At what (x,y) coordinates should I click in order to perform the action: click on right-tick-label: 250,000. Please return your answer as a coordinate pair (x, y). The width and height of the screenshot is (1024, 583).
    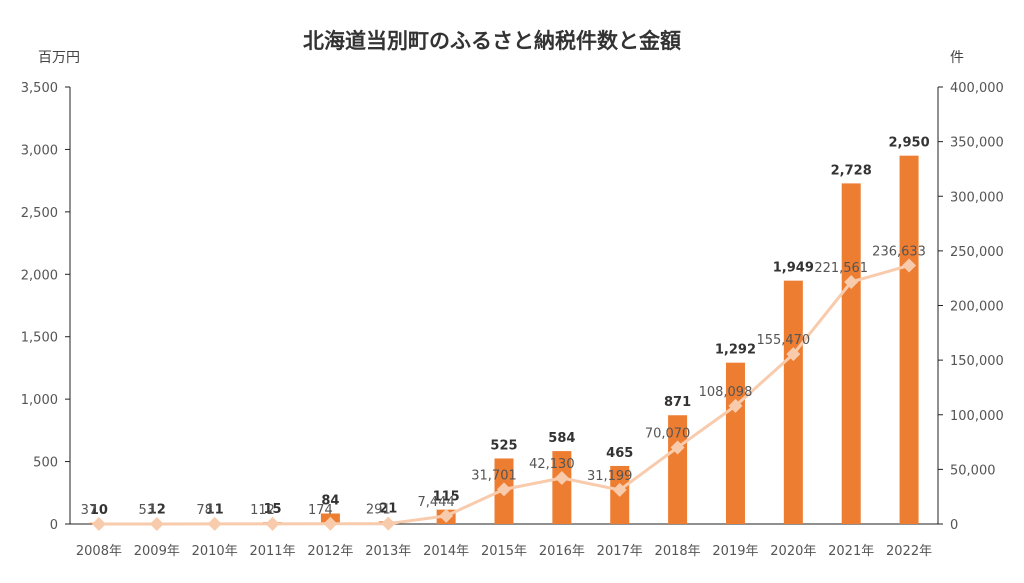
    Looking at the image, I should click on (977, 252).